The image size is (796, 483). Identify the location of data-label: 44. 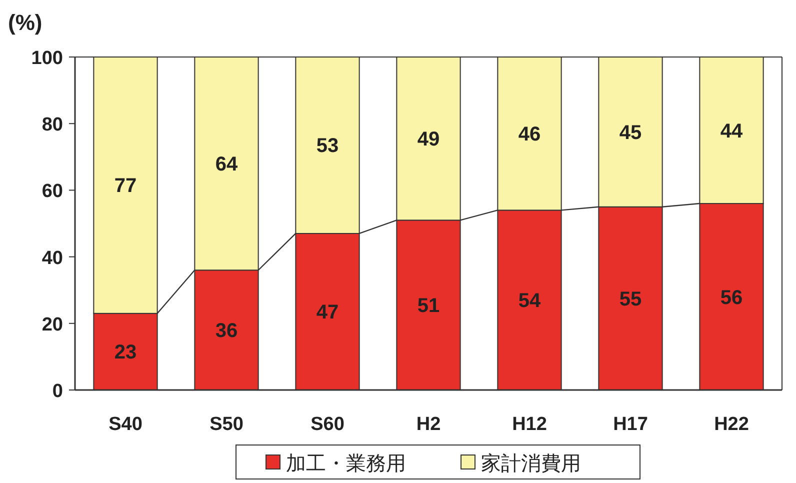
(732, 131).